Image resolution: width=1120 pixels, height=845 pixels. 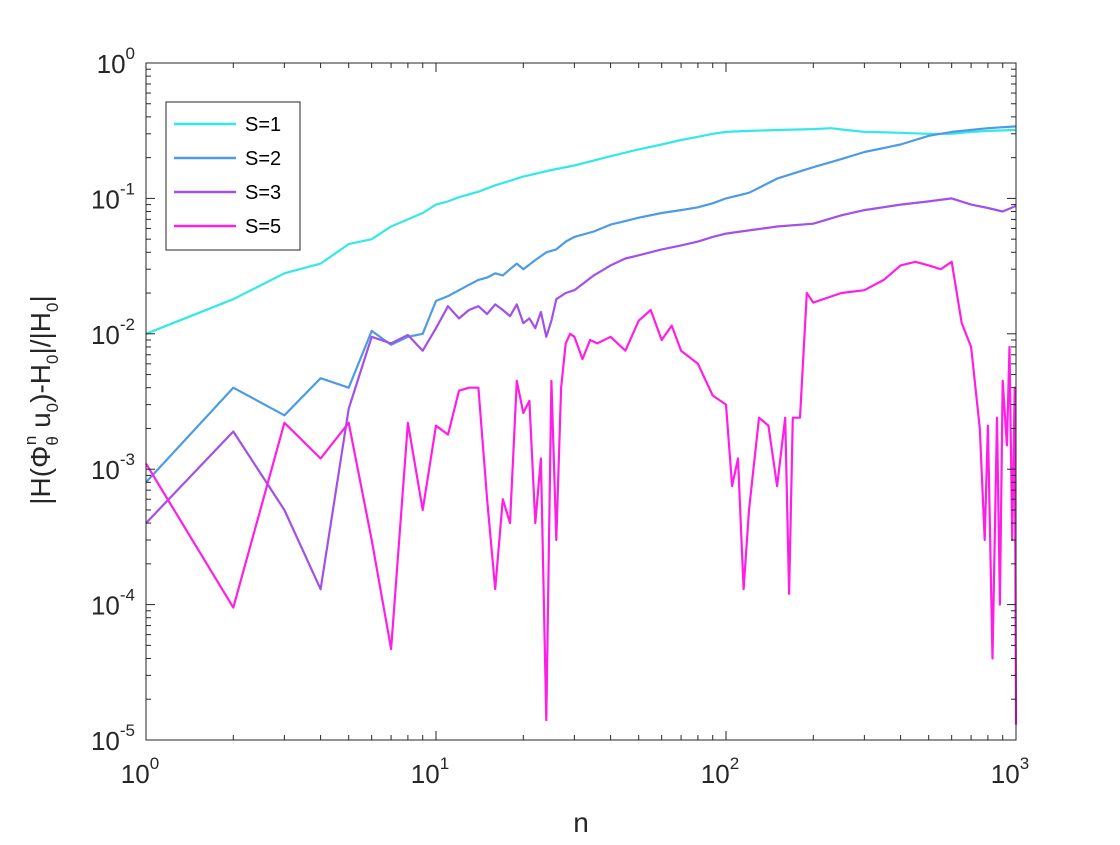 I want to click on y-tick-label: 10⁻⁵, so click(x=113, y=738).